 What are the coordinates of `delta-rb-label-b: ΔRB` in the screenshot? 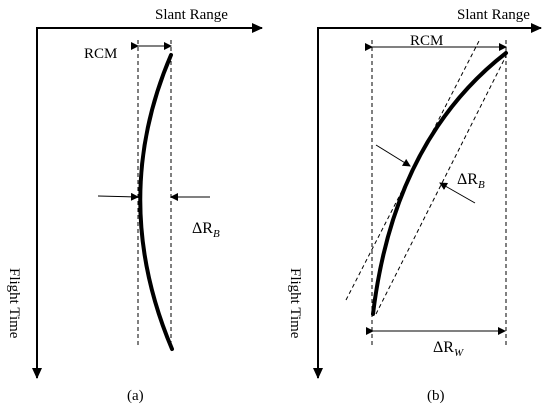 It's located at (471, 181).